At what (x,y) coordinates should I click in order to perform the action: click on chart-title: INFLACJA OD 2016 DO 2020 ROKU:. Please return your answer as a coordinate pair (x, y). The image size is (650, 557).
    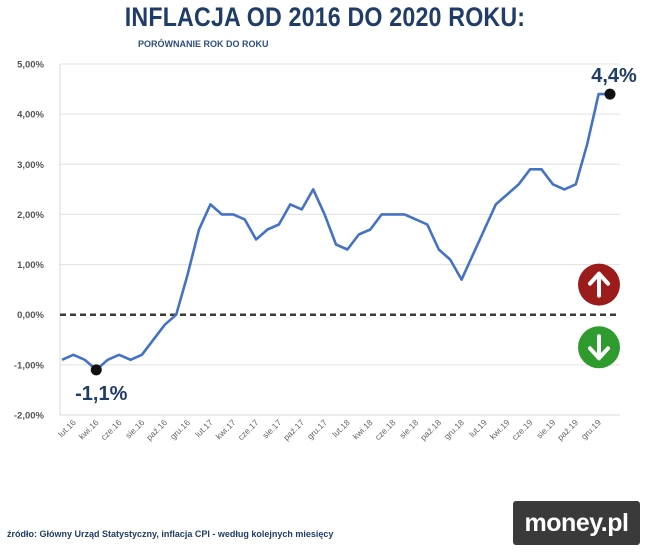
    Looking at the image, I should click on (325, 17).